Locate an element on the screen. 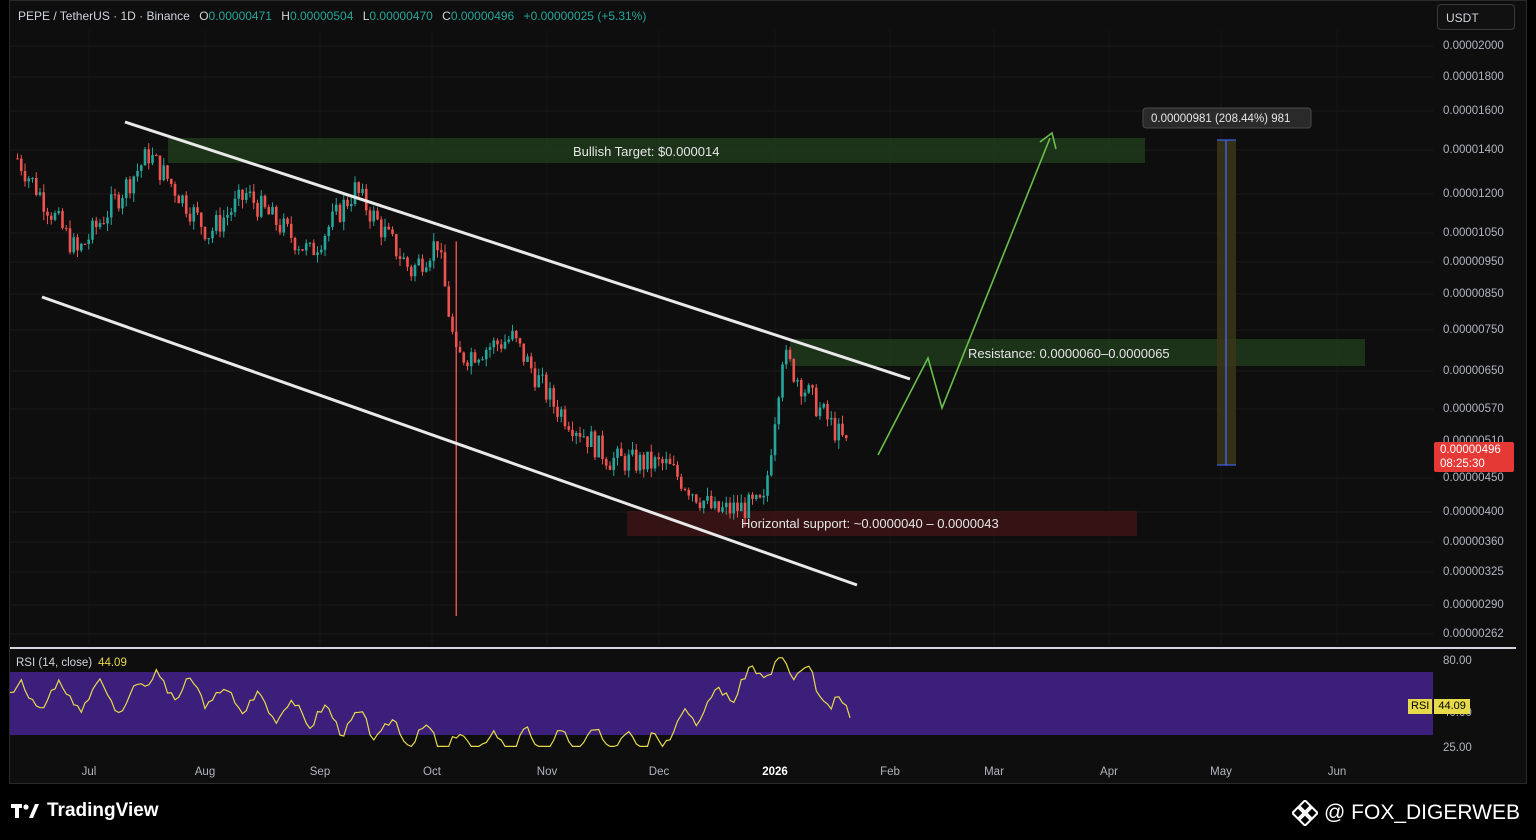  price-axis-label: 0.00000850 is located at coordinates (1473, 294).